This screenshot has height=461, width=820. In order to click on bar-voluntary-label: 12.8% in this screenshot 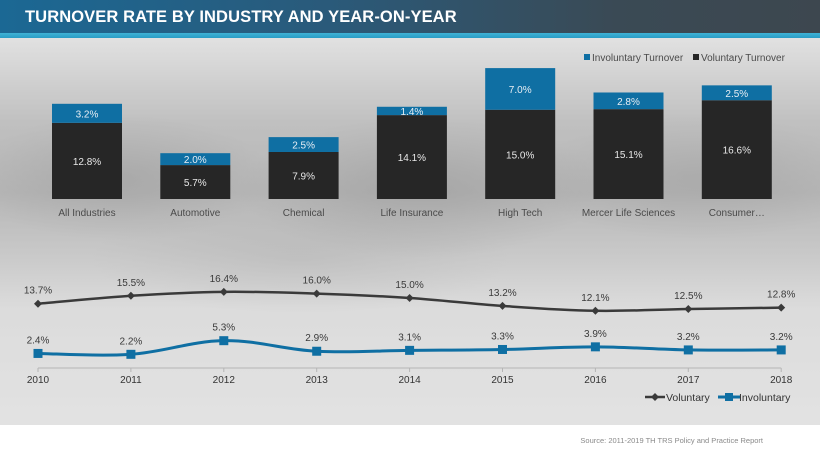, I will do `click(87, 162)`.